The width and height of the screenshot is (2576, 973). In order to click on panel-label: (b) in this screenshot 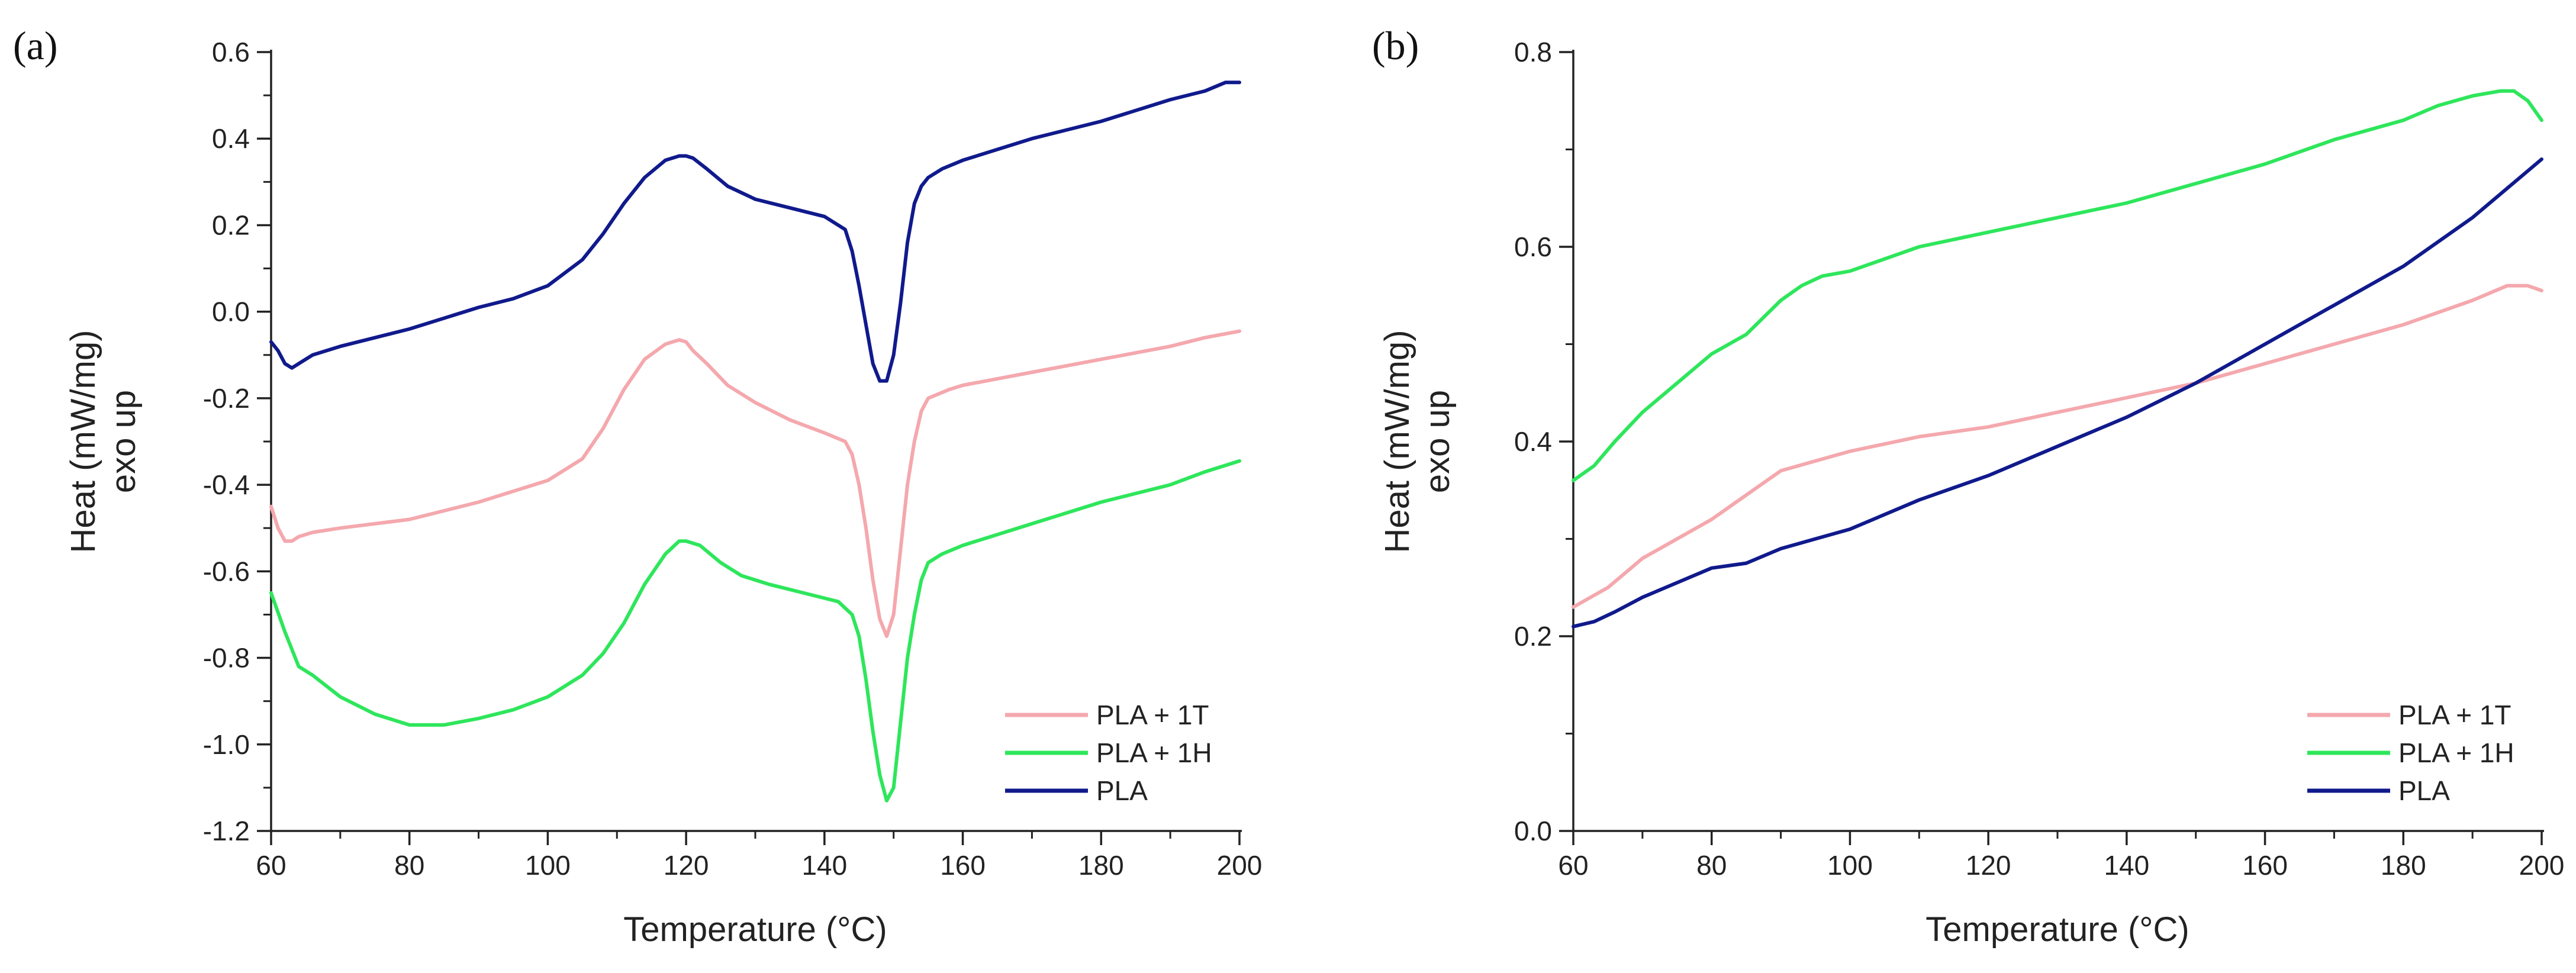, I will do `click(1396, 46)`.